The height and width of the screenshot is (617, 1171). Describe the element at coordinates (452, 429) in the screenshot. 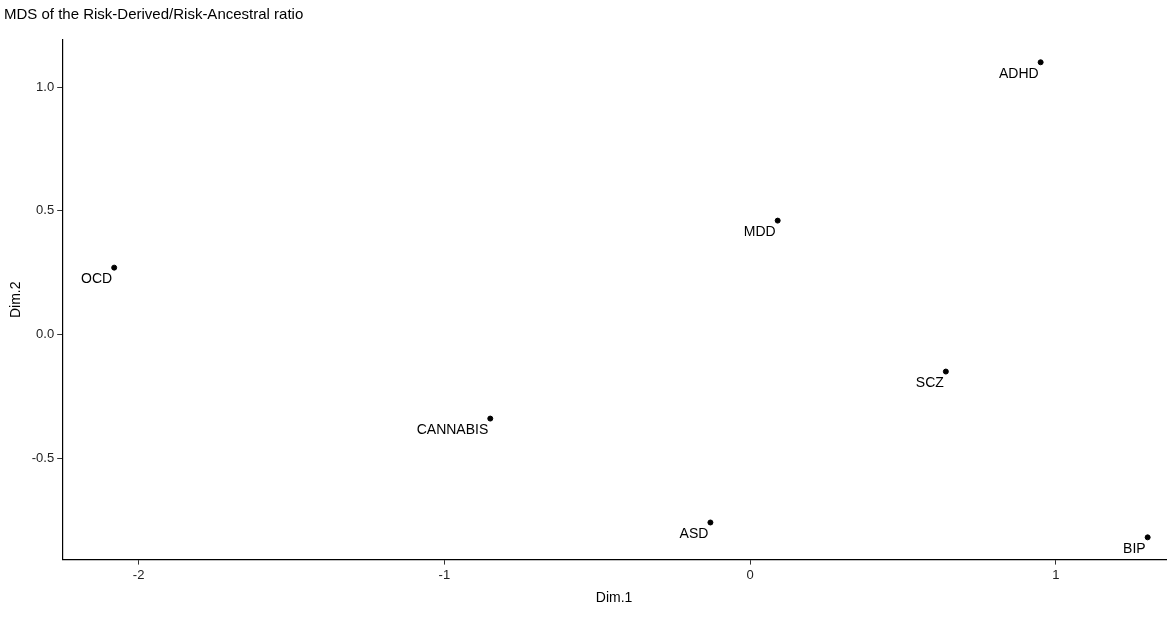

I see `annotation: CANNABIS` at that location.